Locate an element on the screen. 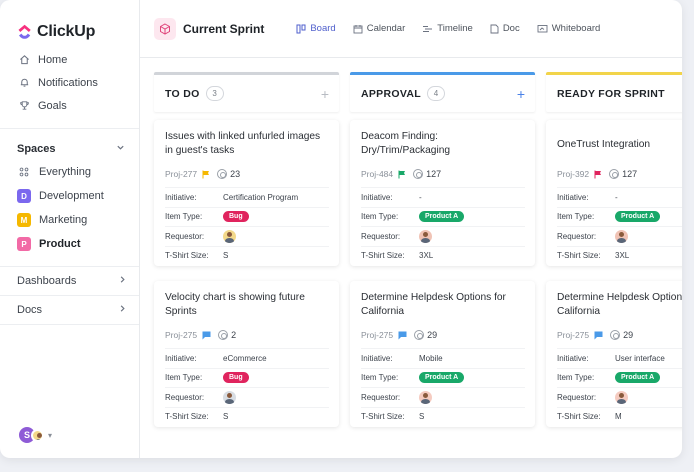  tab-board: Board is located at coordinates (316, 28).